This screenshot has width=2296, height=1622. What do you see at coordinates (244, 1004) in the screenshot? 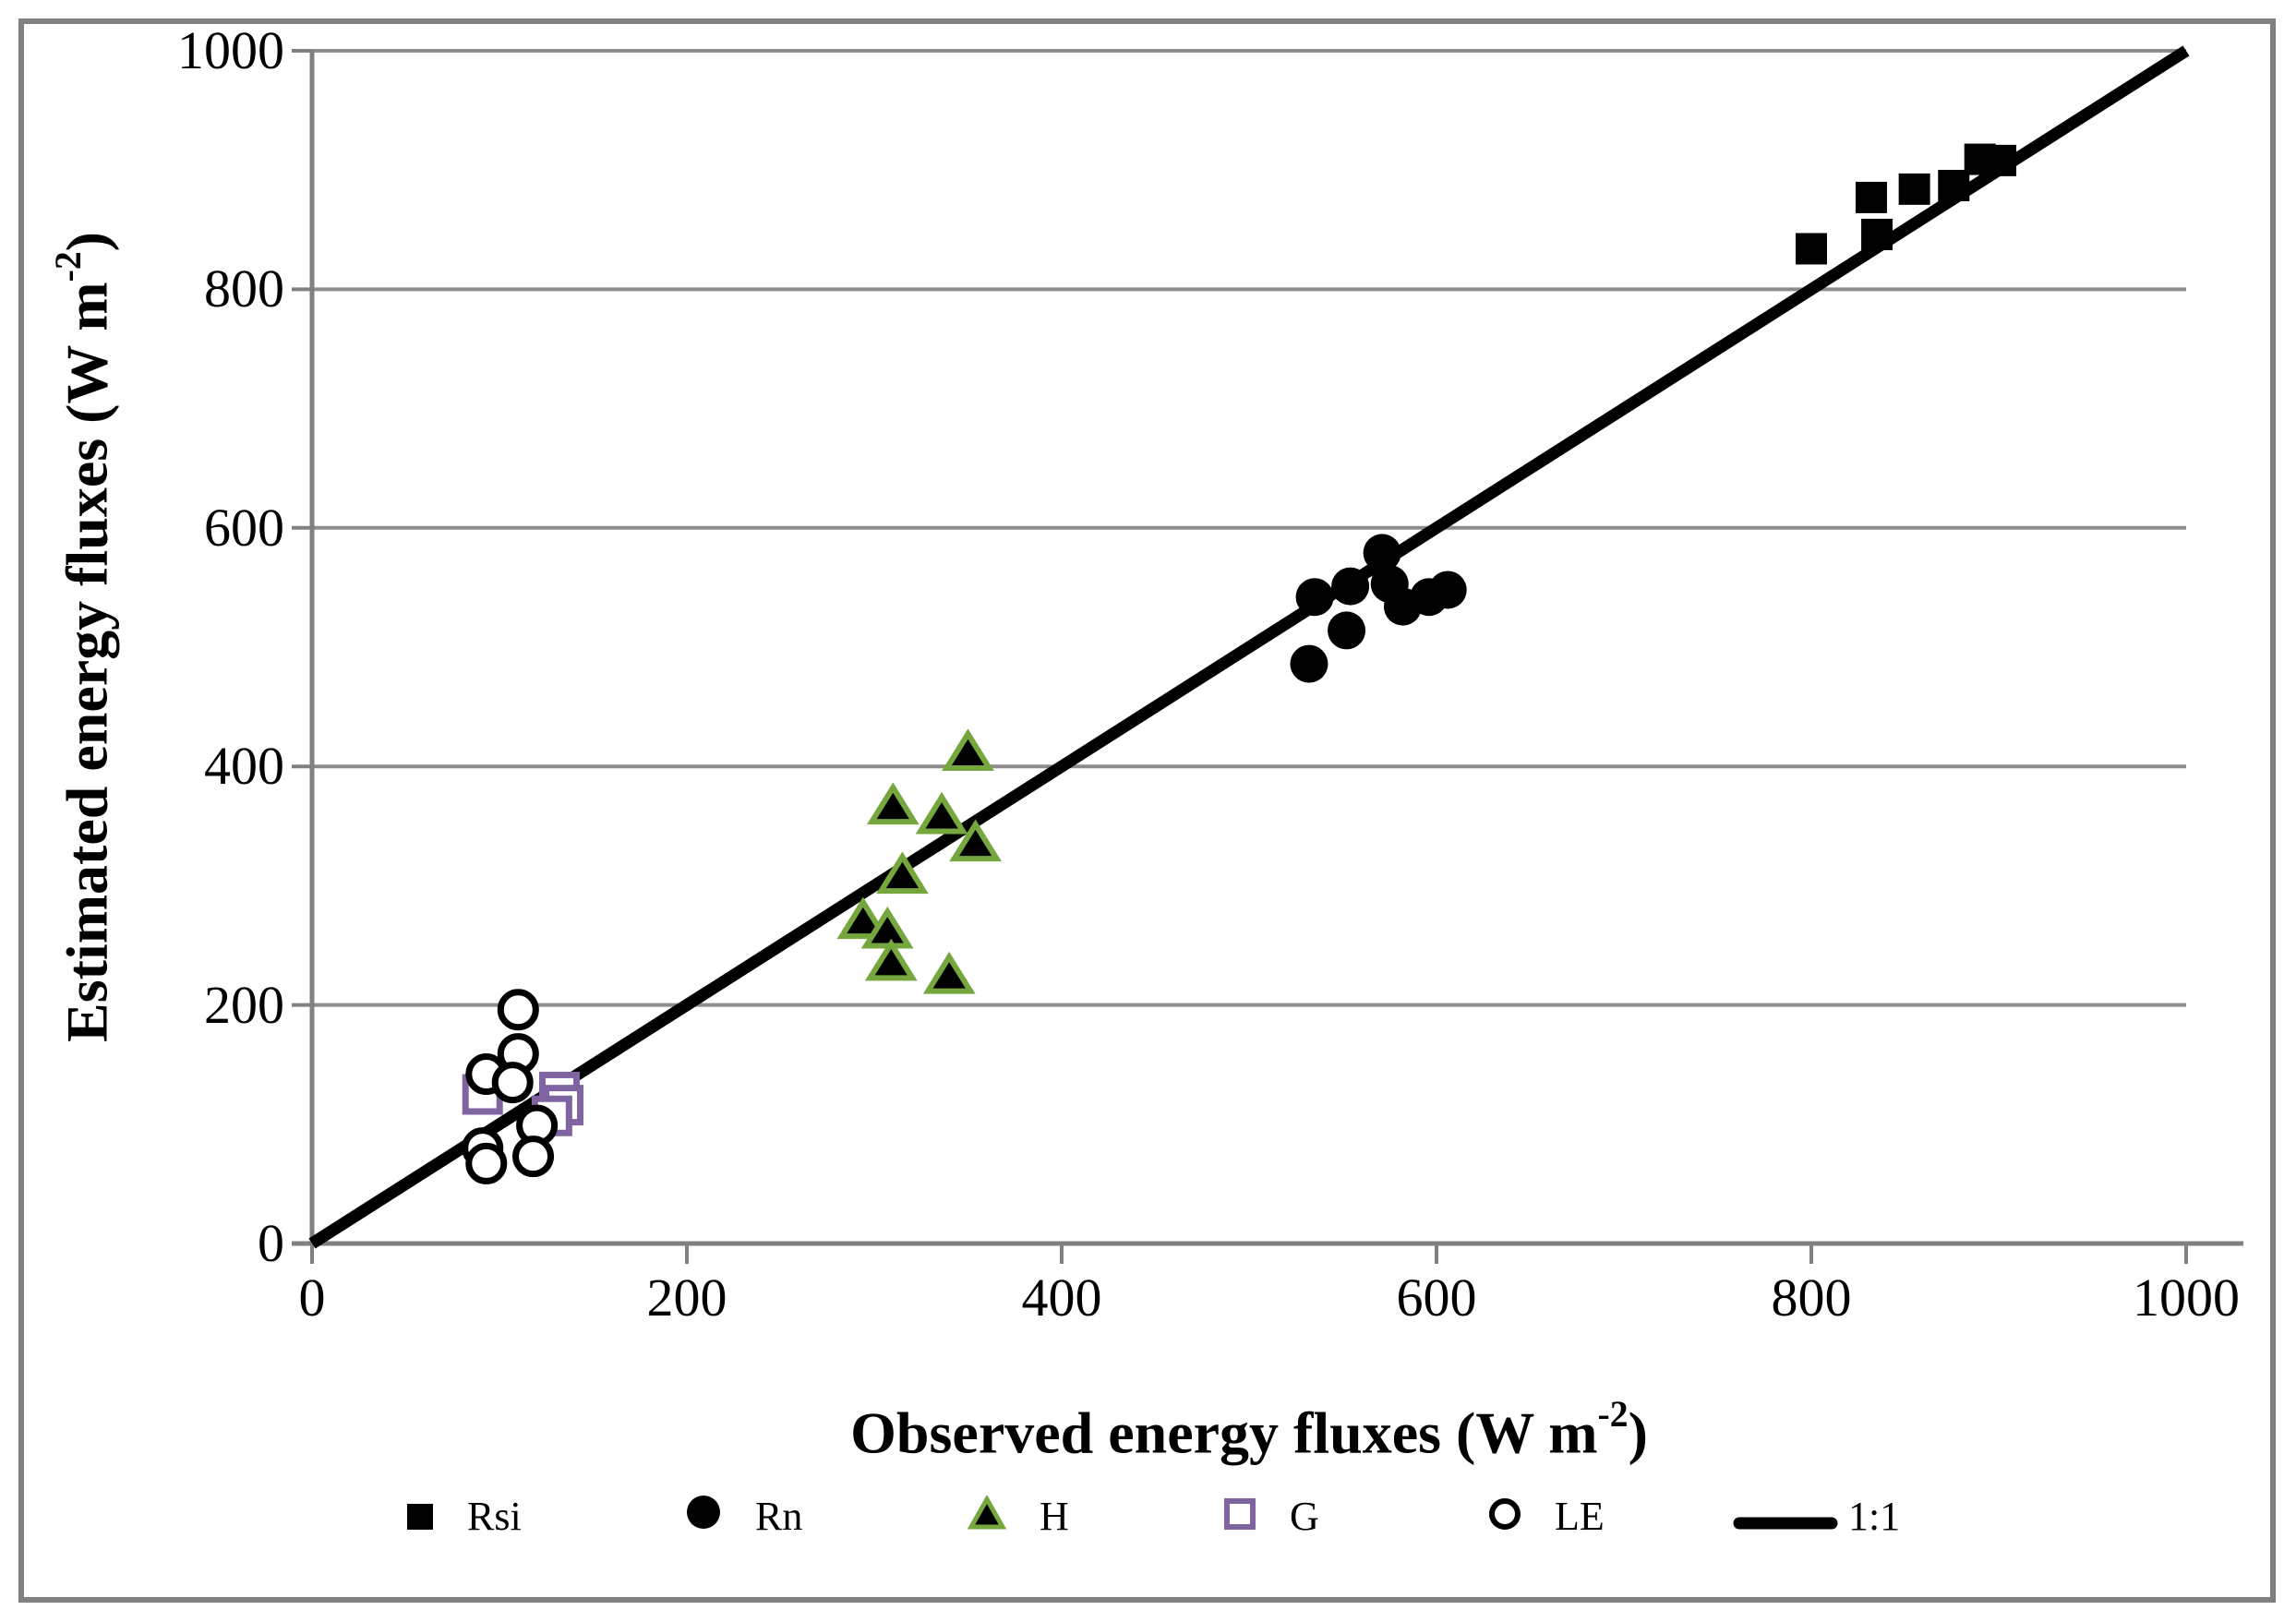
I see `y-tick-label-200: 200` at bounding box center [244, 1004].